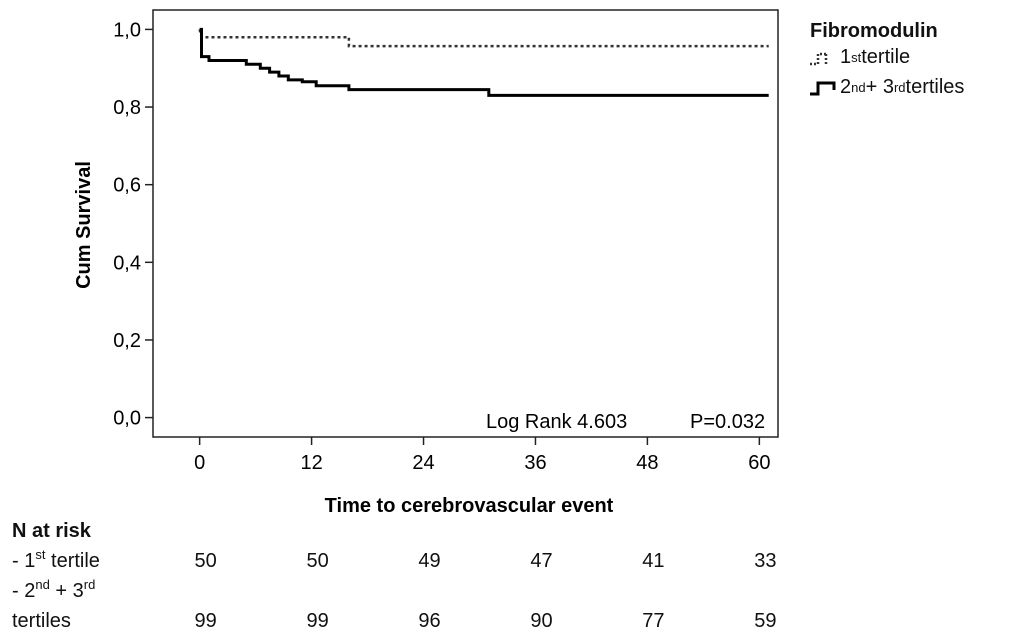 Image resolution: width=1013 pixels, height=638 pixels. Describe the element at coordinates (886, 57) in the screenshot. I see `legend-item-1-rest: tertile` at that location.